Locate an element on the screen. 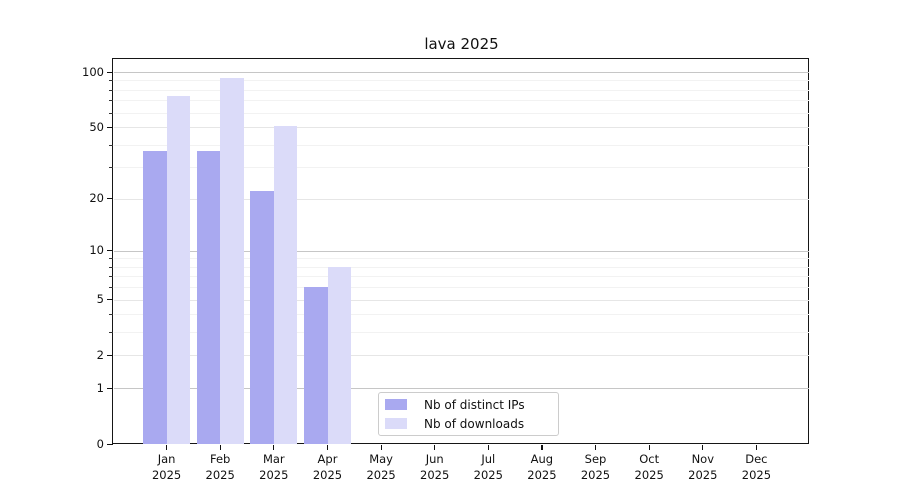 This screenshot has height=500, width=900. x-tick-mark-apr is located at coordinates (327, 447).